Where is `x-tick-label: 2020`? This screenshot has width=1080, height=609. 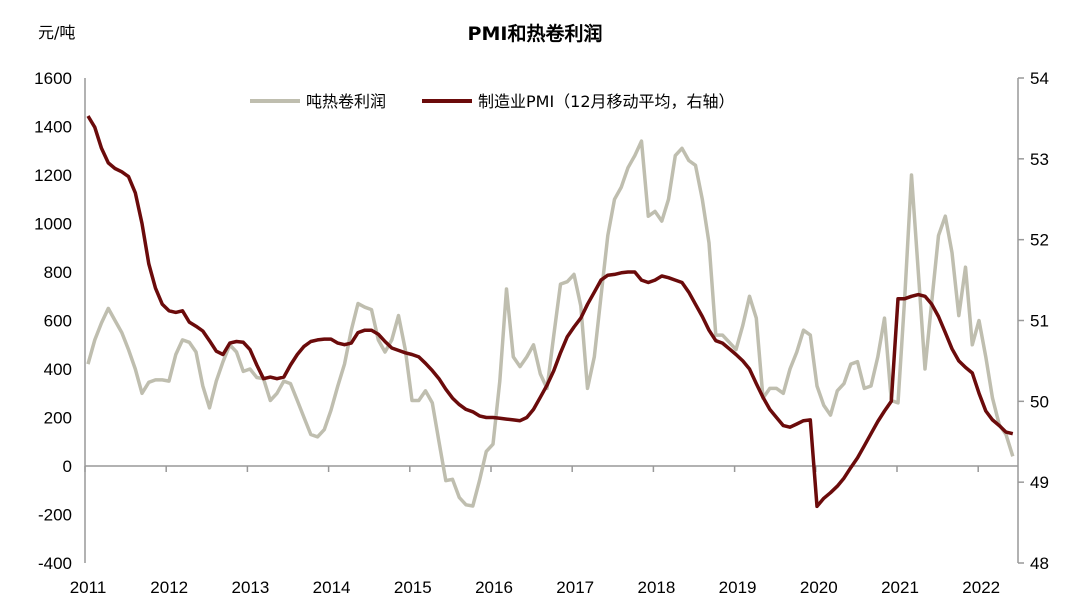 x-tick-label: 2020 is located at coordinates (819, 587).